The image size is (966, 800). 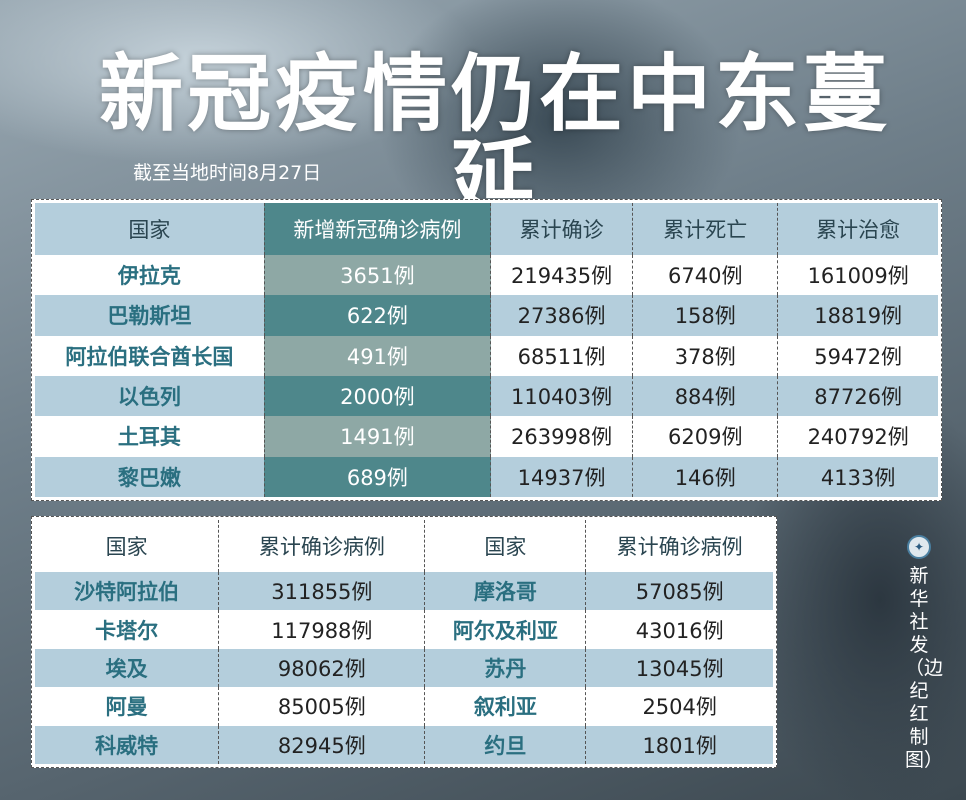 I want to click on value-cell: 3651例, so click(x=377, y=275).